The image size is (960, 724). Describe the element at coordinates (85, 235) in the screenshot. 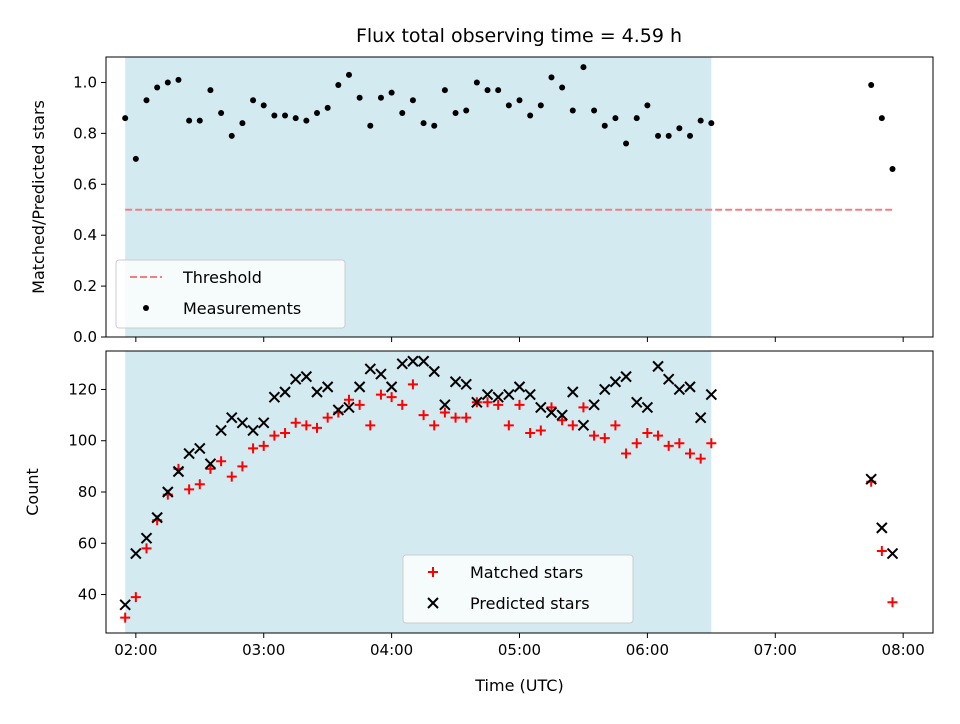

I see `y-tick-label: 0.4` at that location.